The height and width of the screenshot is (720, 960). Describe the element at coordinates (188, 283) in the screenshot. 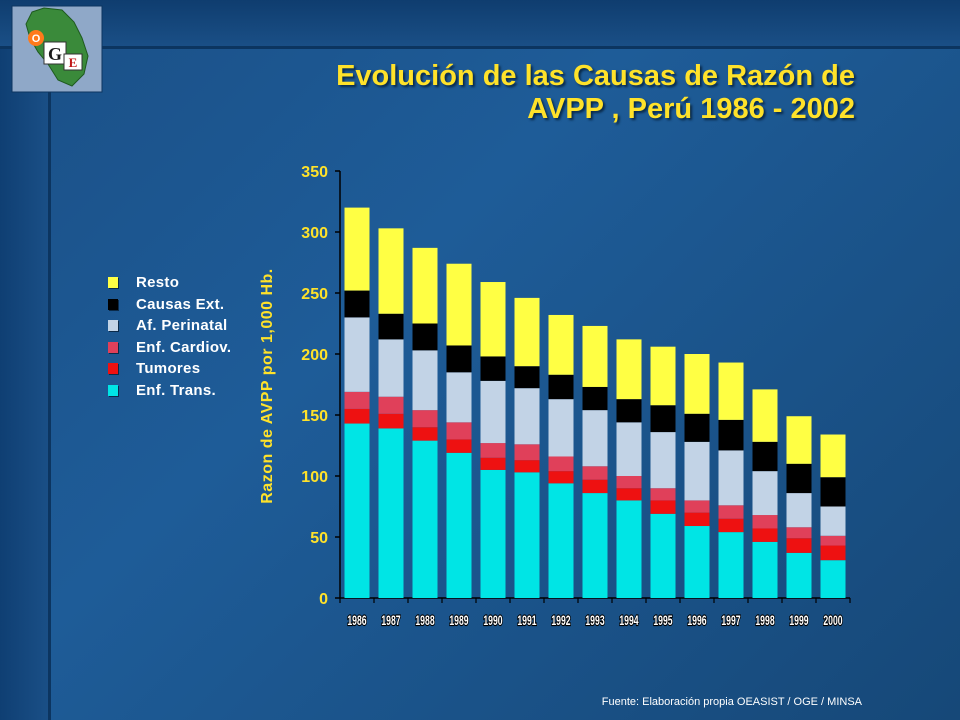

I see `legend-item: Resto` at that location.